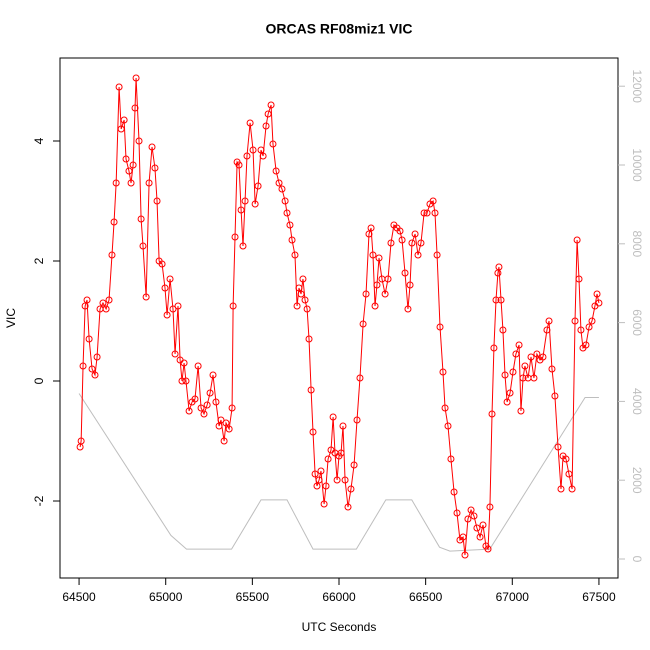 The image size is (650, 650). I want to click on x-tick-label: 65500, so click(253, 597).